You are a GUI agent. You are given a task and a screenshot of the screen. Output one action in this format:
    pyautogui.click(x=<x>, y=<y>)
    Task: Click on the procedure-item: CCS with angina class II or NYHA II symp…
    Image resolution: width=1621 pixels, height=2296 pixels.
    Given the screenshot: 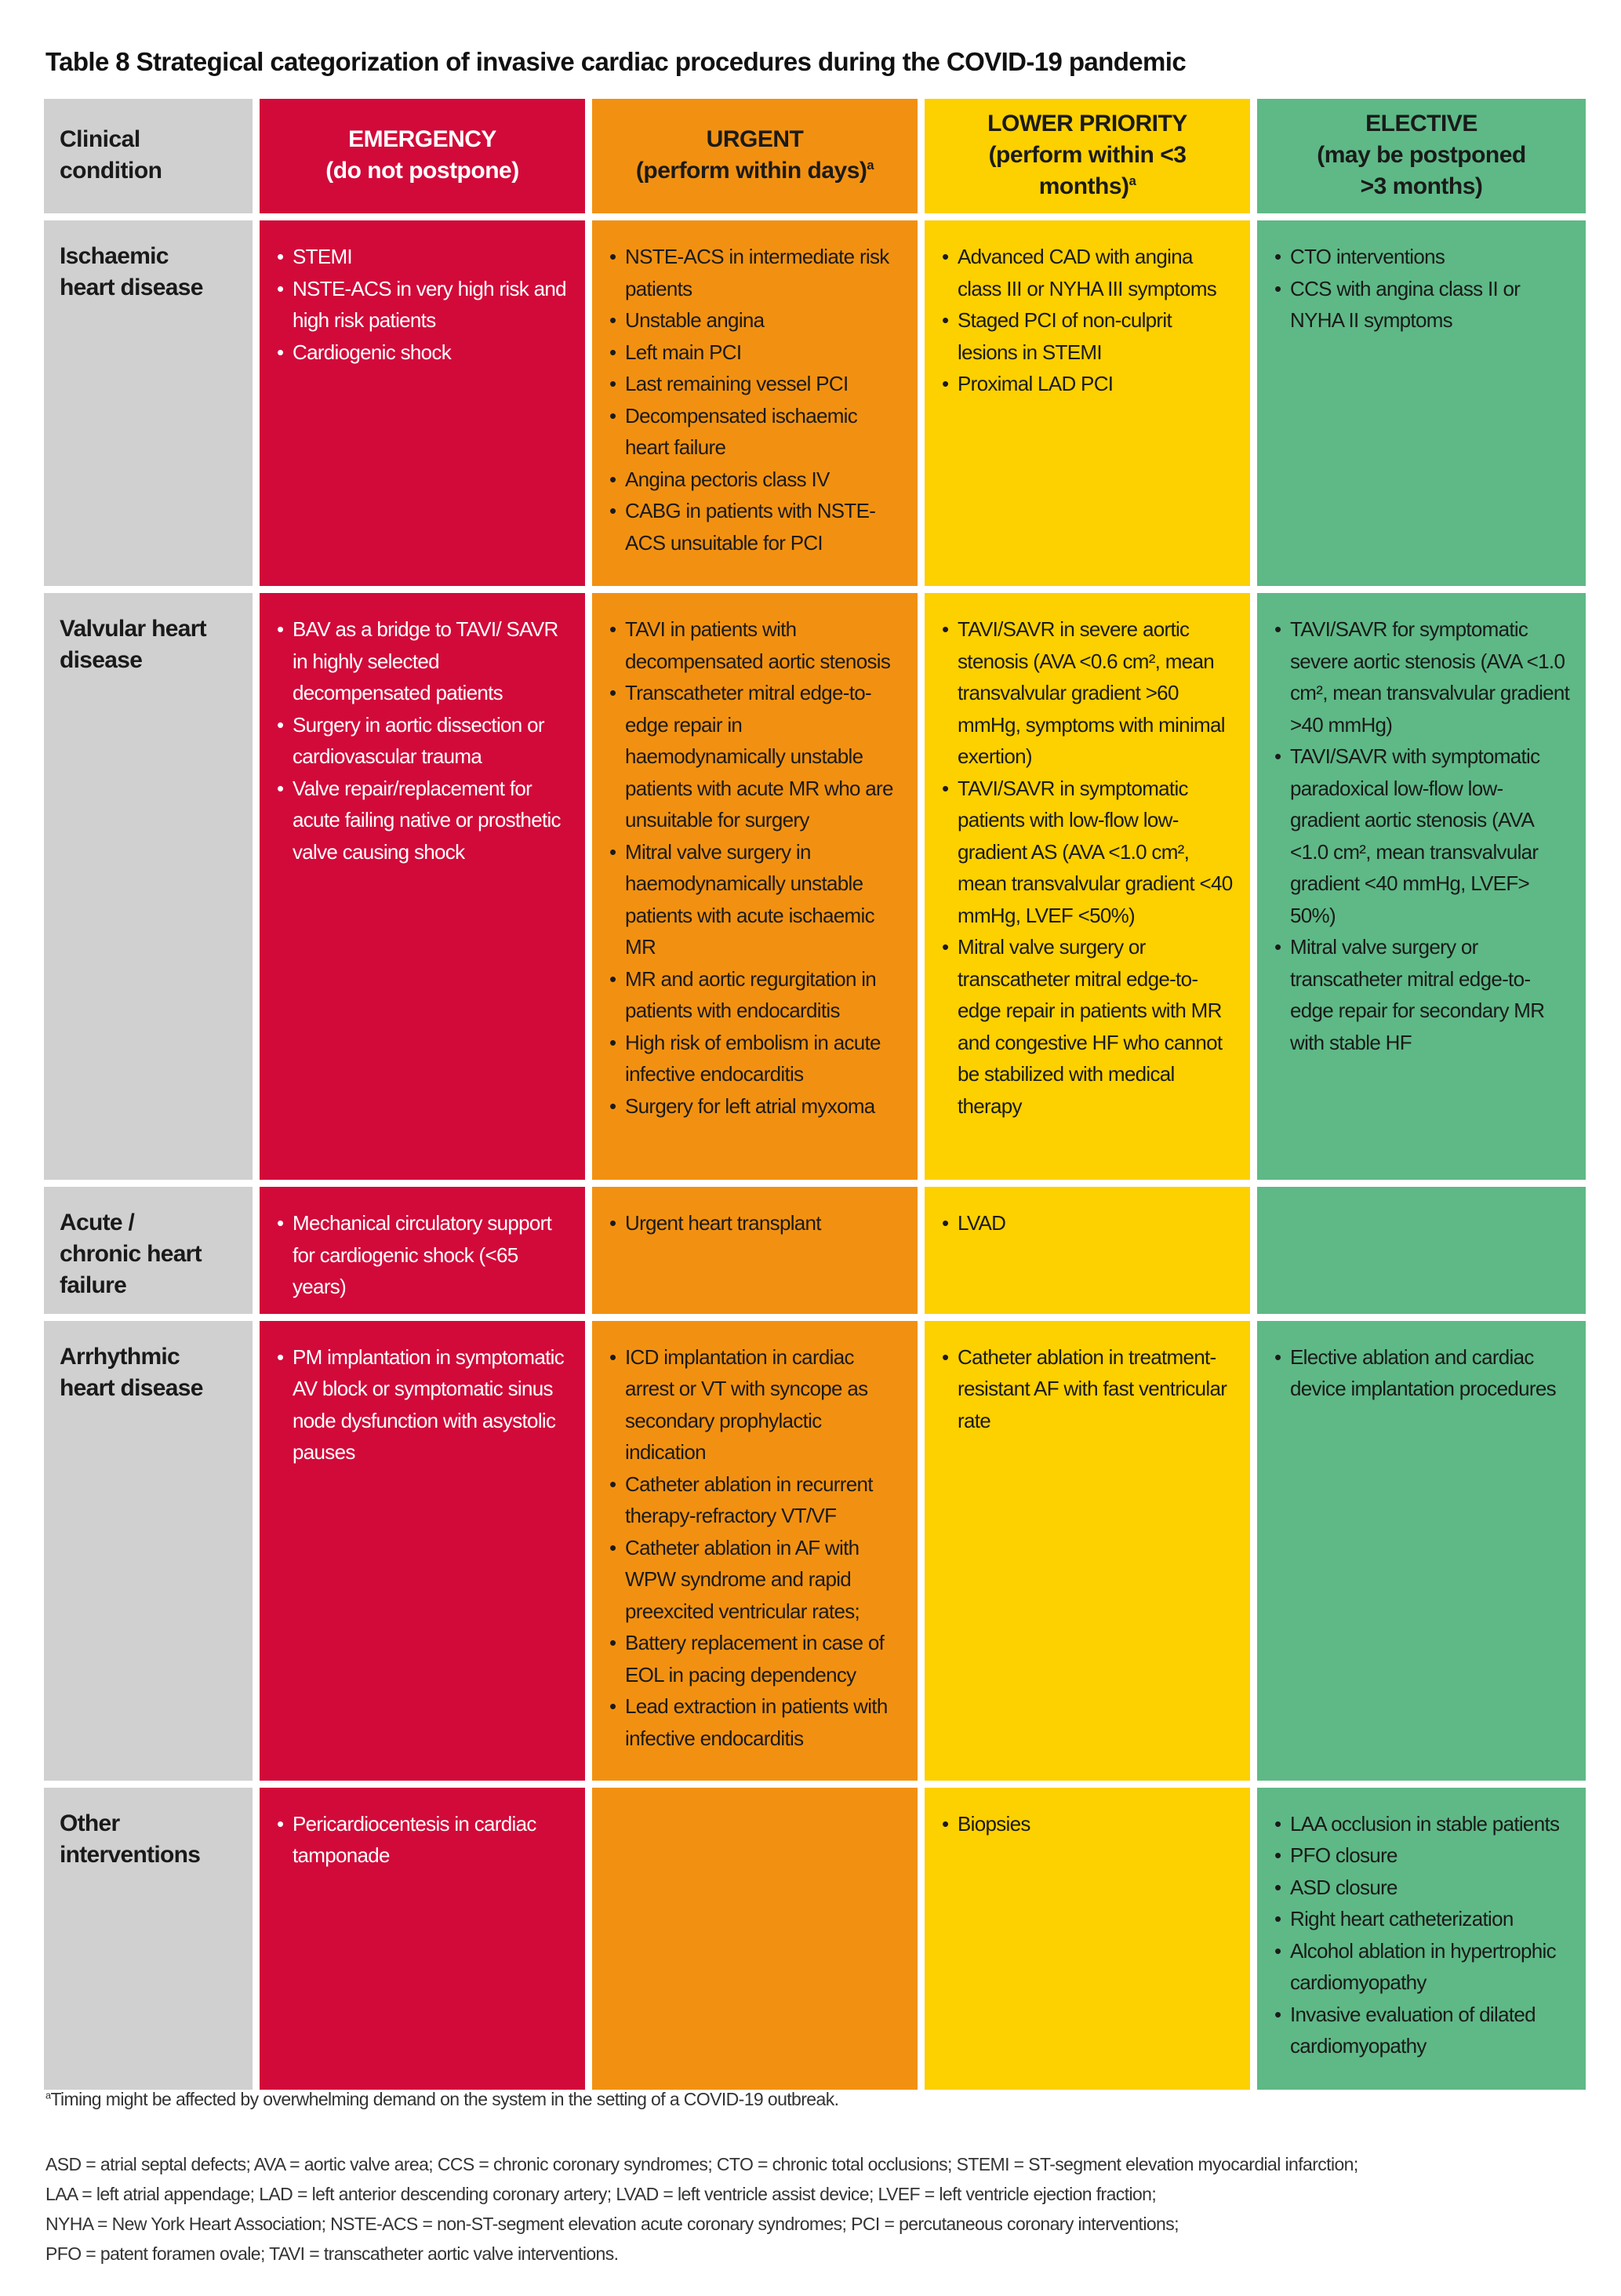 What is the action you would take?
    pyautogui.click(x=1421, y=305)
    